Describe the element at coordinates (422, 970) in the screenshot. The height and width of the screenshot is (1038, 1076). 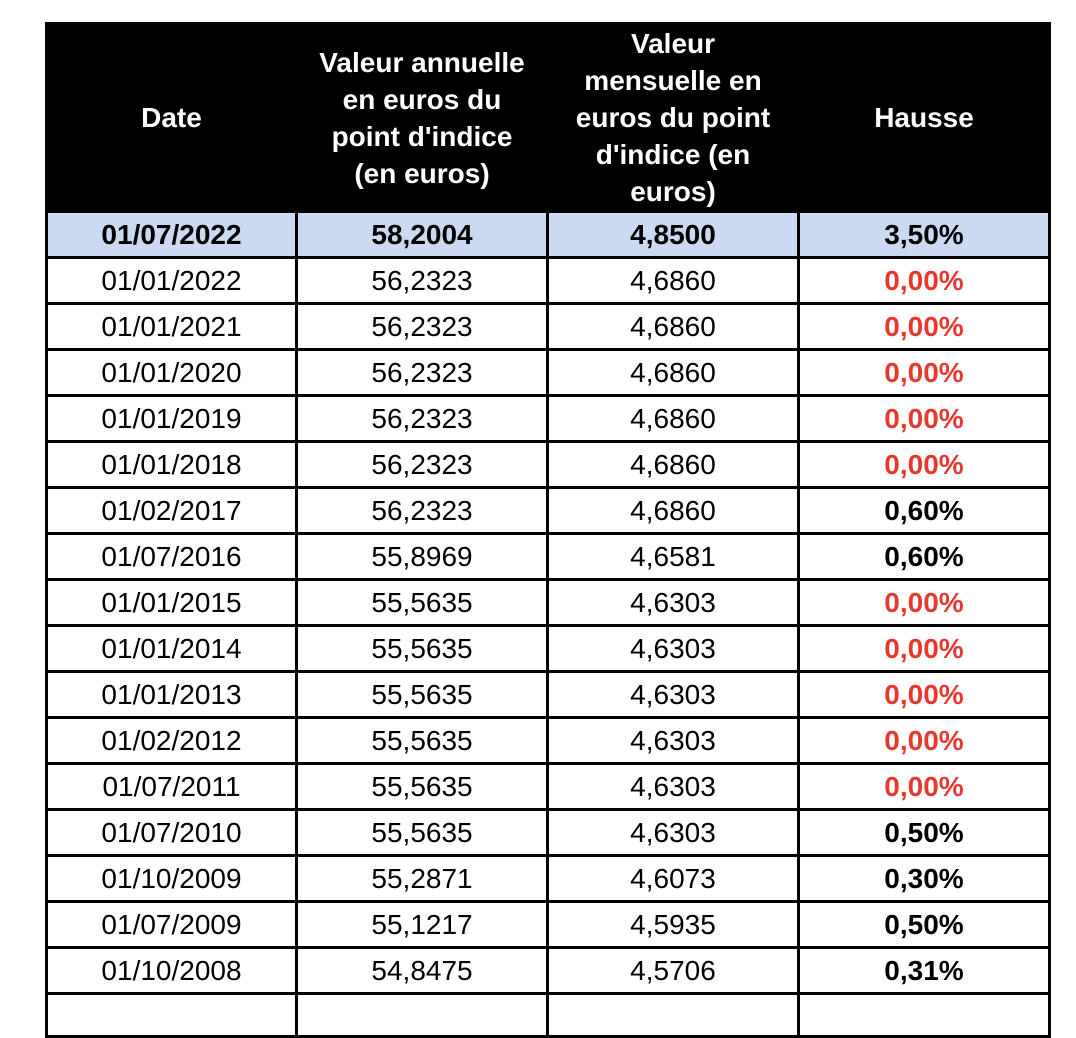
I see `annual-value-cell: 54,8475` at that location.